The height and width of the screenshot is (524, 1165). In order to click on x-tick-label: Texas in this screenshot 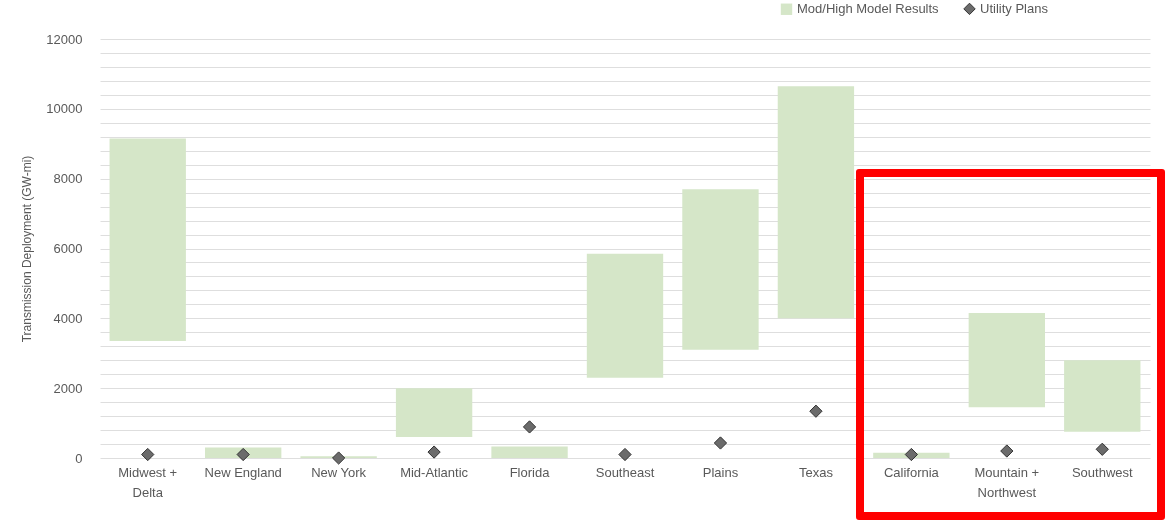, I will do `click(816, 472)`.